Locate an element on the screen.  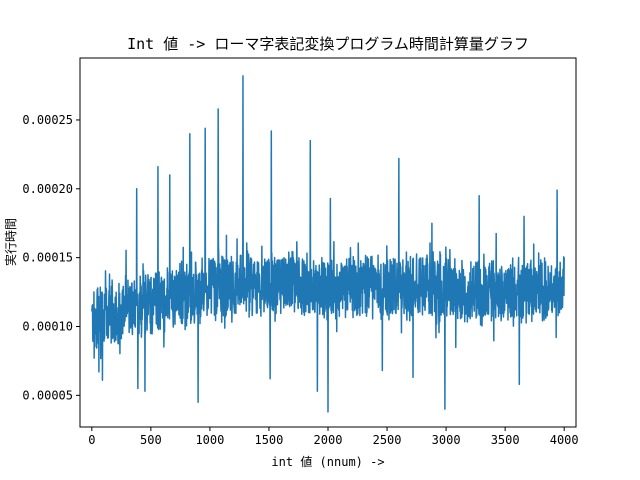
x-tick-label: 0 is located at coordinates (91, 440).